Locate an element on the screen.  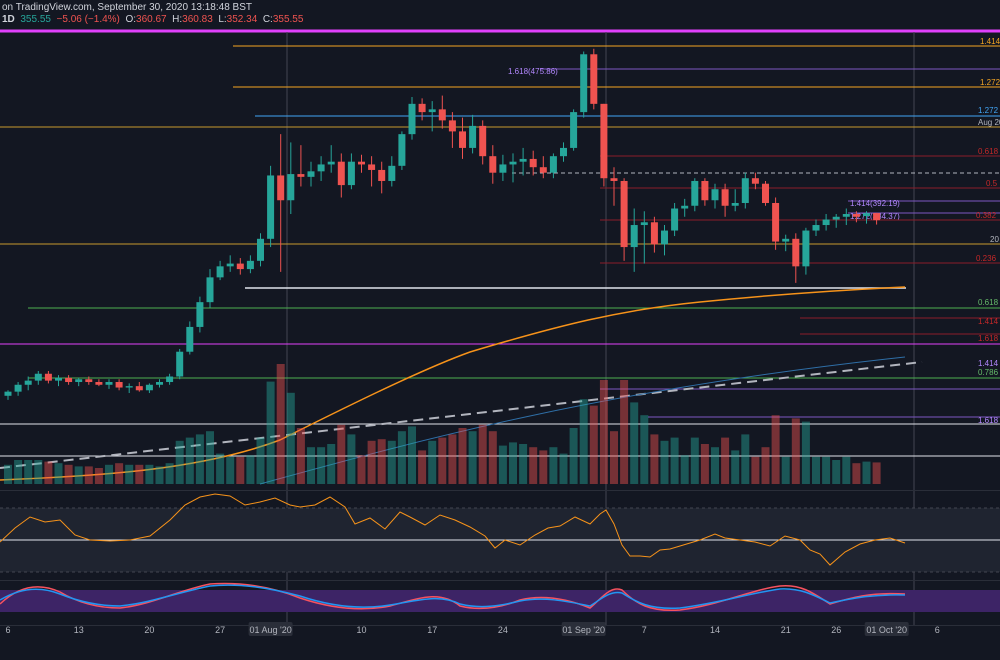
low-value: 352.34 is located at coordinates (242, 19).